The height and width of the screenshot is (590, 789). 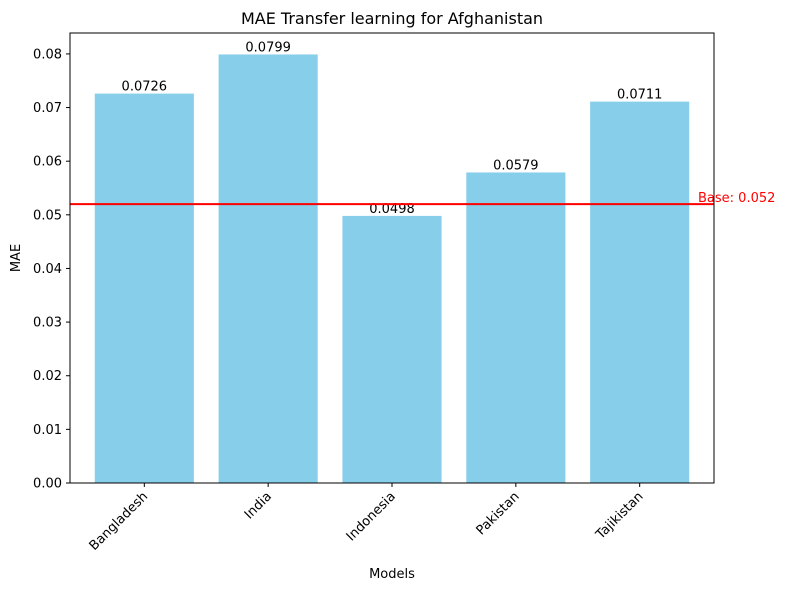 I want to click on x-axis-title: Models, so click(x=392, y=574).